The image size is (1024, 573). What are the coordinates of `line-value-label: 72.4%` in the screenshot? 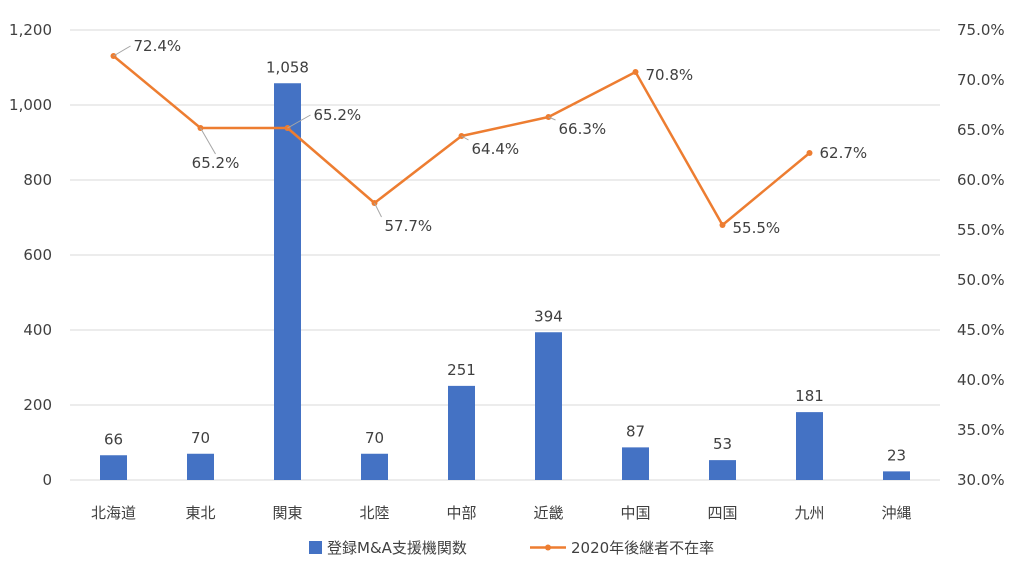 It's located at (158, 46).